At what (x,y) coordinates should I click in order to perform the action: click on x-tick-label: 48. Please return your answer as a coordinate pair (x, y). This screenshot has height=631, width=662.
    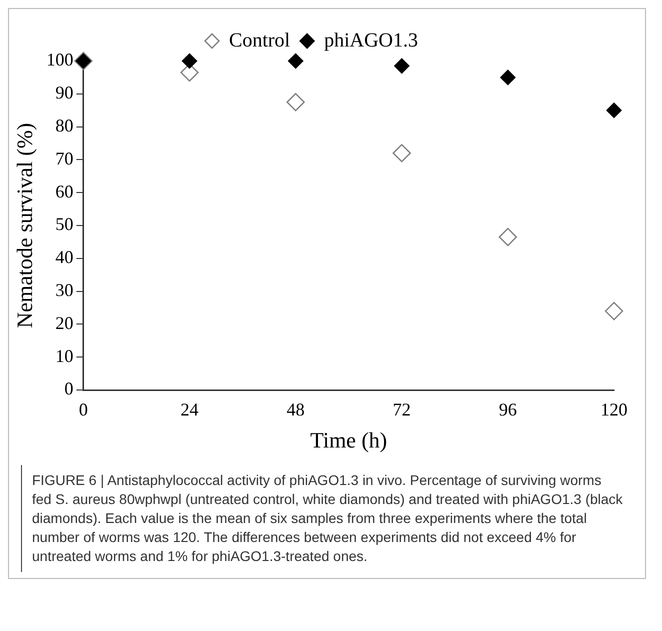
    Looking at the image, I should click on (295, 410).